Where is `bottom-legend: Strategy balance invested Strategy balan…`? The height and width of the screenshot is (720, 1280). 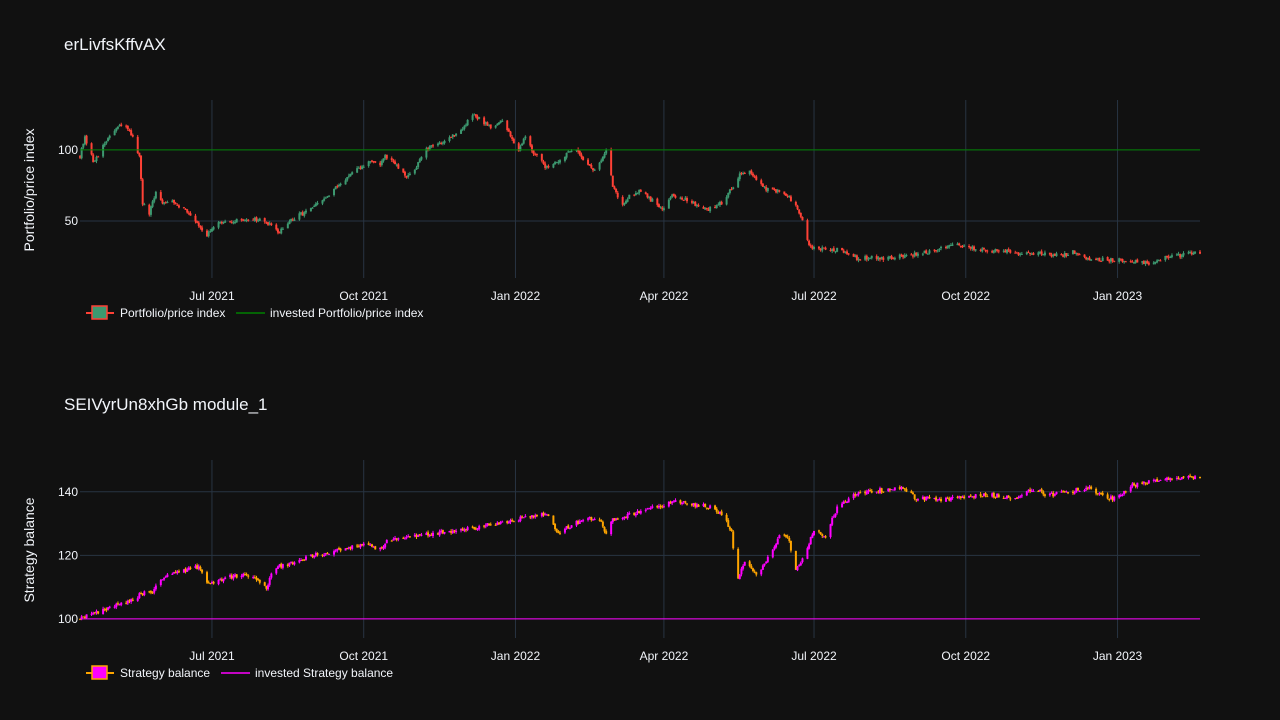 bottom-legend: Strategy balance invested Strategy balan… is located at coordinates (239, 672).